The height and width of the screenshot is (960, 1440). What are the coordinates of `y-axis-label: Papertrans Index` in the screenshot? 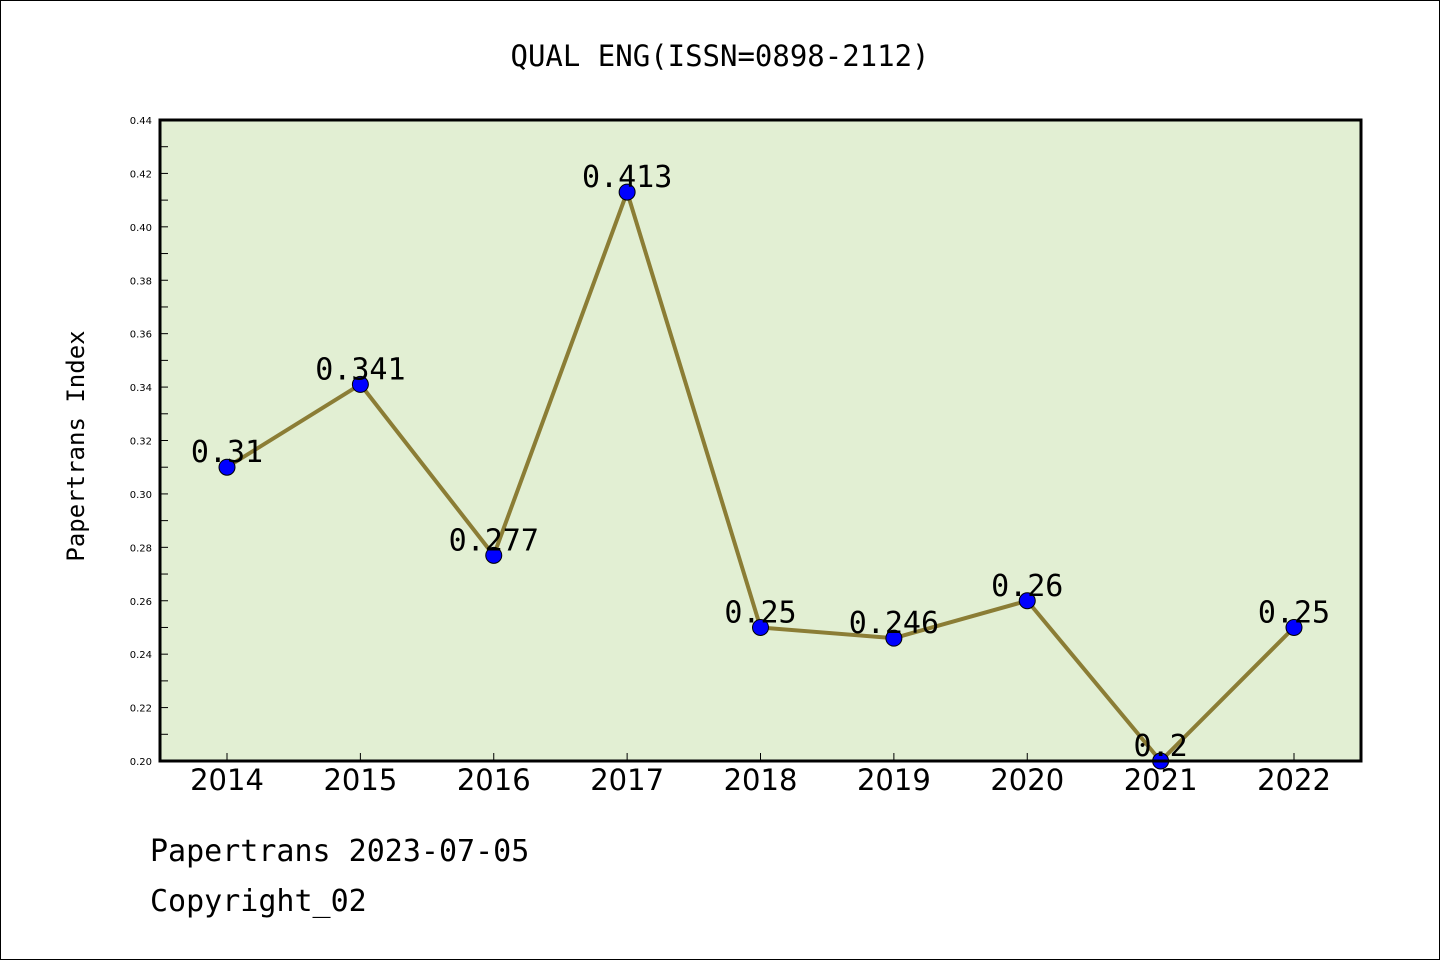 It's located at (76, 445).